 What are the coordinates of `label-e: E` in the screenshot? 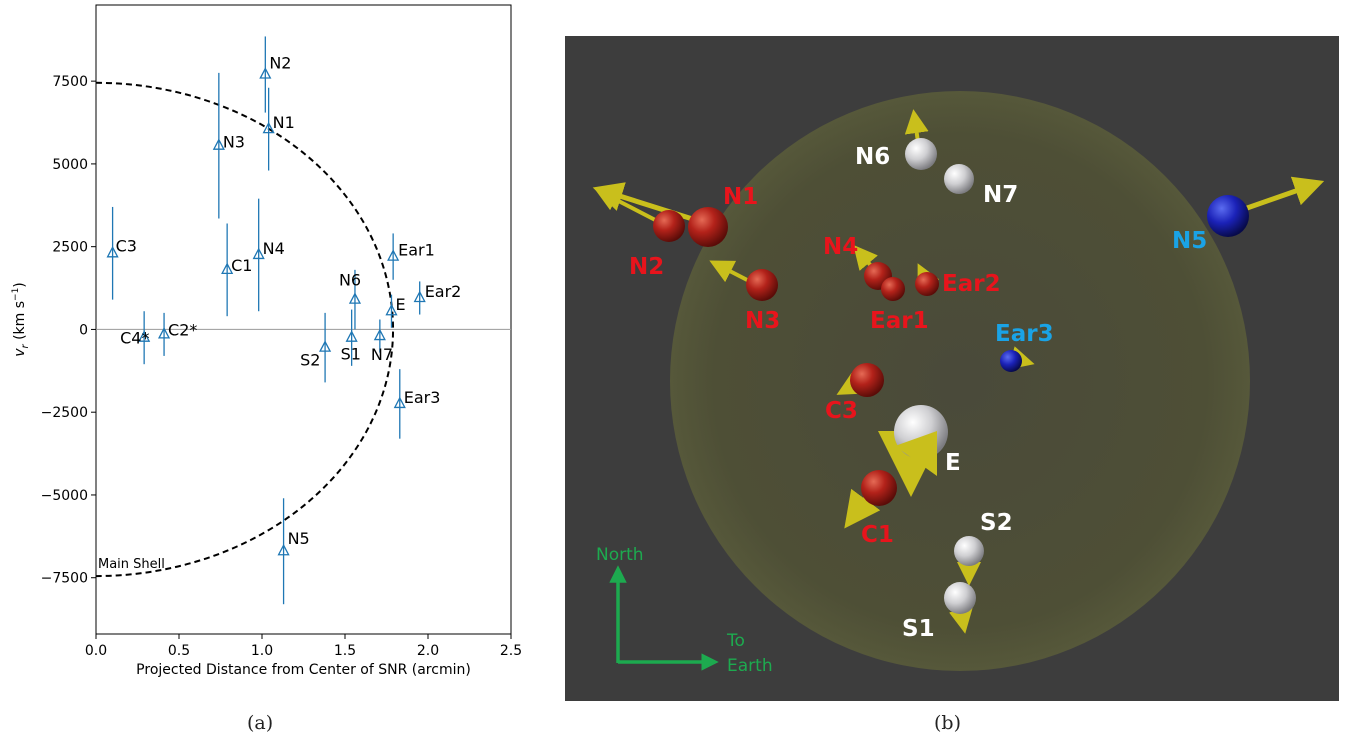 It's located at (953, 463).